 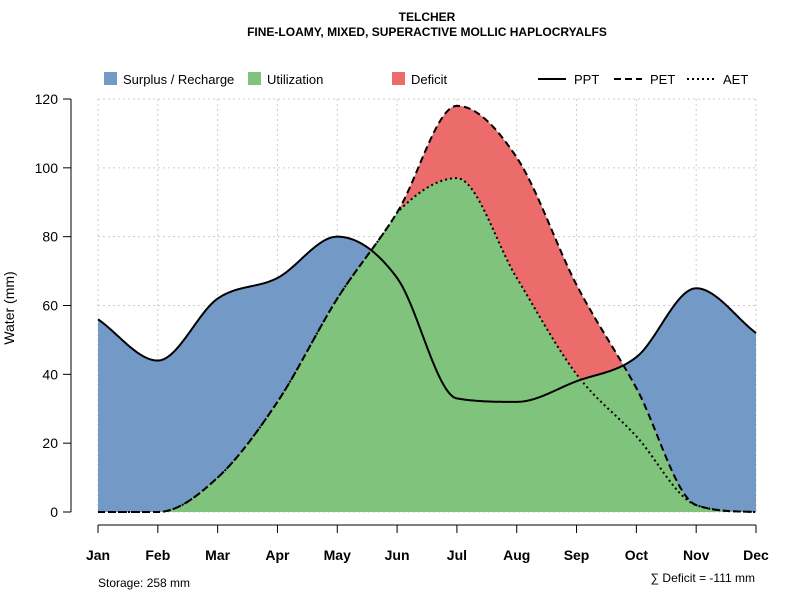 What do you see at coordinates (254, 78) in the screenshot?
I see `legend-swatch-utilization` at bounding box center [254, 78].